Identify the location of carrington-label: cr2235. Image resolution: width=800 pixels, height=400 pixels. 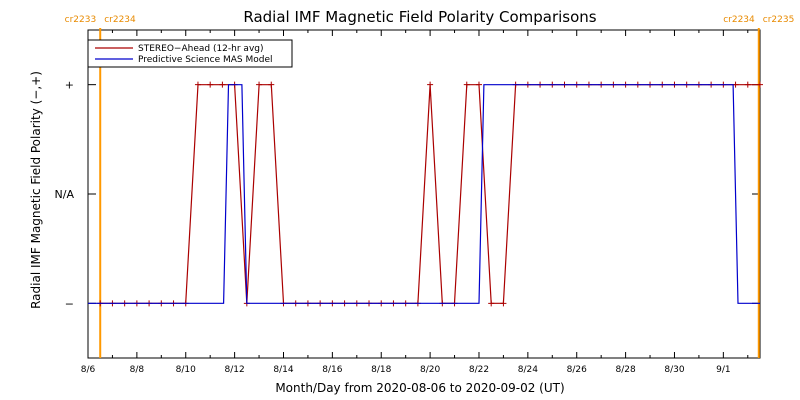
(779, 20).